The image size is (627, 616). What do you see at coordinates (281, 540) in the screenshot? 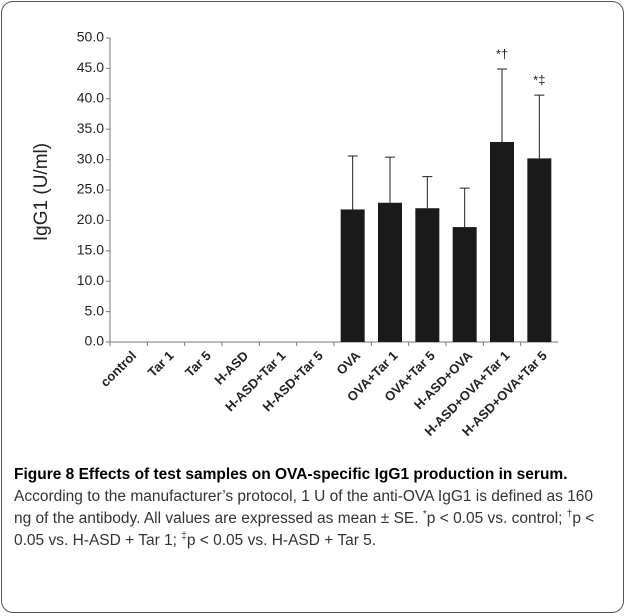
I see `caption-text: p < 0.05 vs. H-ASD + Tar 5.` at bounding box center [281, 540].